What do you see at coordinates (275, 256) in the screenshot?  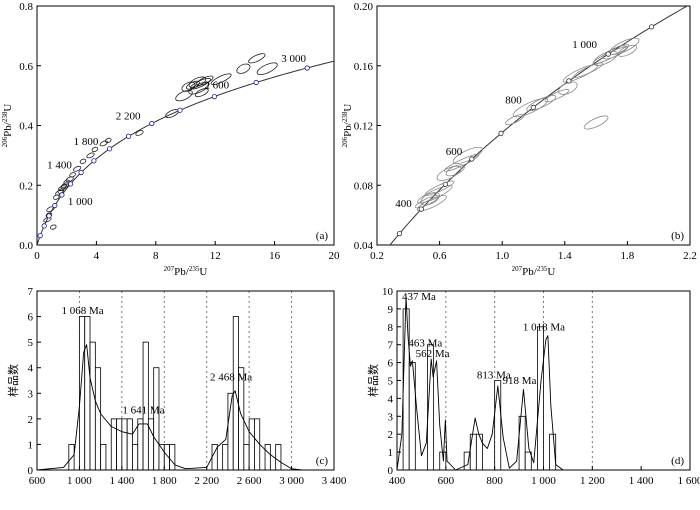 I see `x-tick-label: 16` at bounding box center [275, 256].